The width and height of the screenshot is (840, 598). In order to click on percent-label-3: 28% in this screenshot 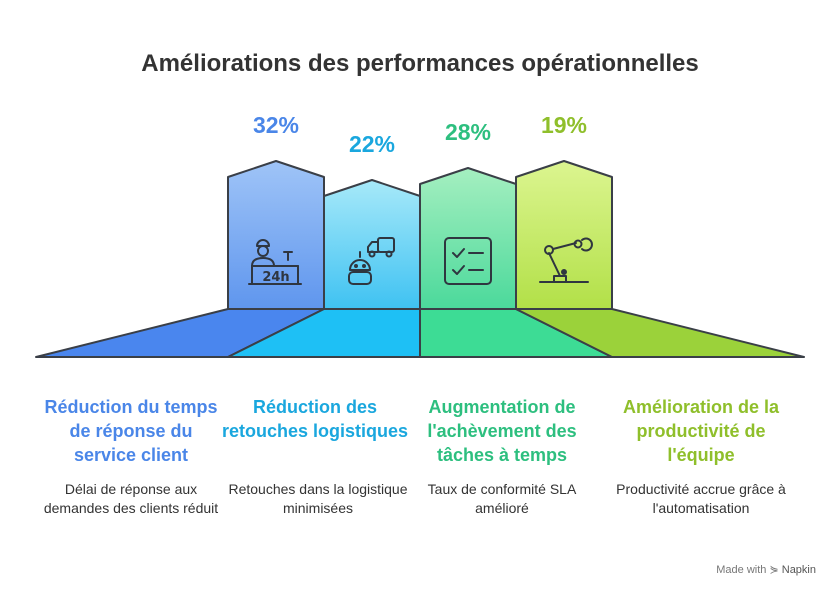, I will do `click(468, 132)`.